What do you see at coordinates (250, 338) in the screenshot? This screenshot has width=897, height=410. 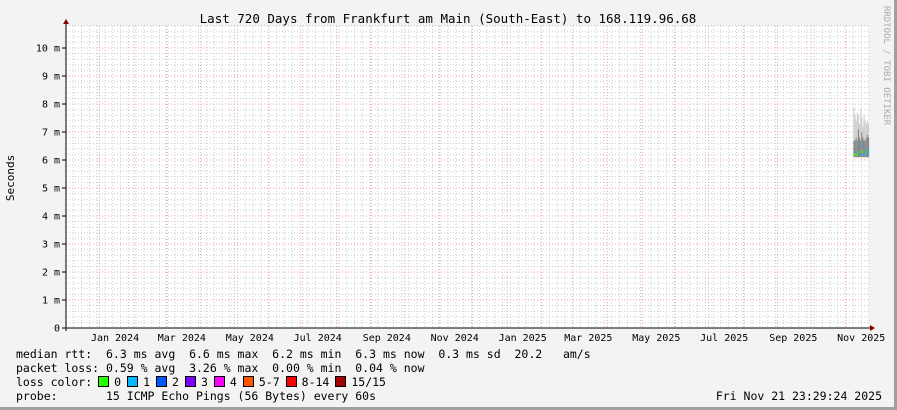 I see `x-tick-label: May 2024` at bounding box center [250, 338].